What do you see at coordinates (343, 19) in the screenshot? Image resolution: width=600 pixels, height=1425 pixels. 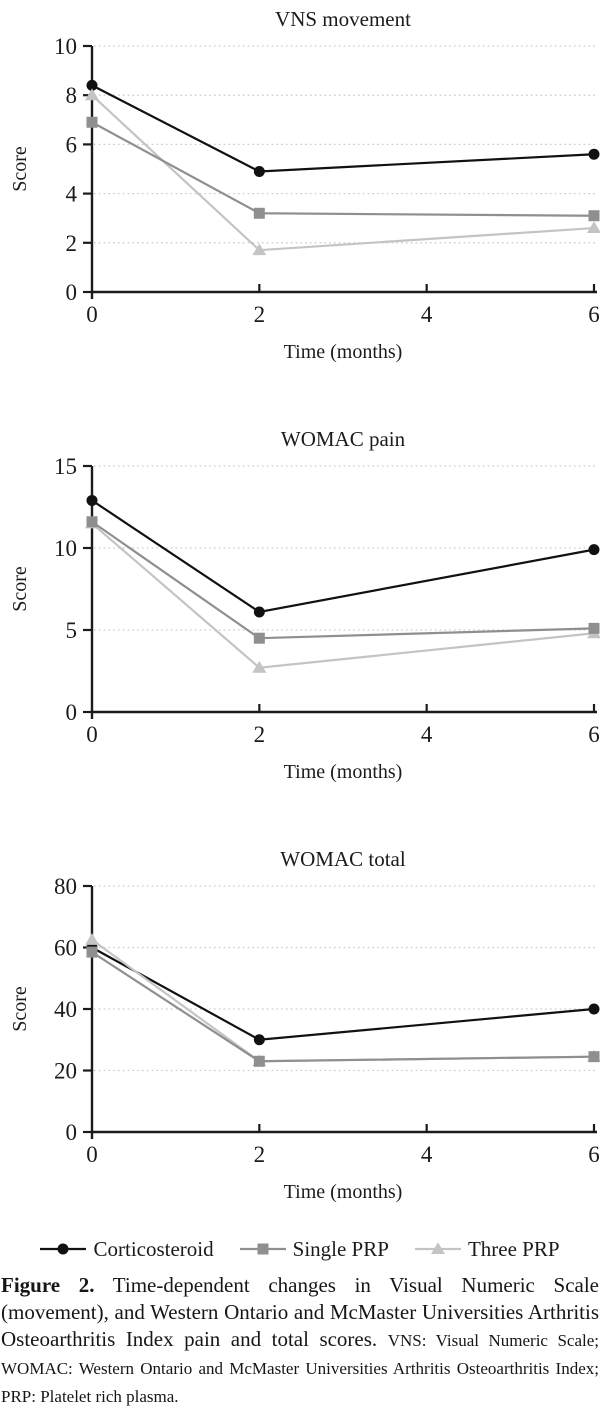 I see `chart-title: VNS movement` at bounding box center [343, 19].